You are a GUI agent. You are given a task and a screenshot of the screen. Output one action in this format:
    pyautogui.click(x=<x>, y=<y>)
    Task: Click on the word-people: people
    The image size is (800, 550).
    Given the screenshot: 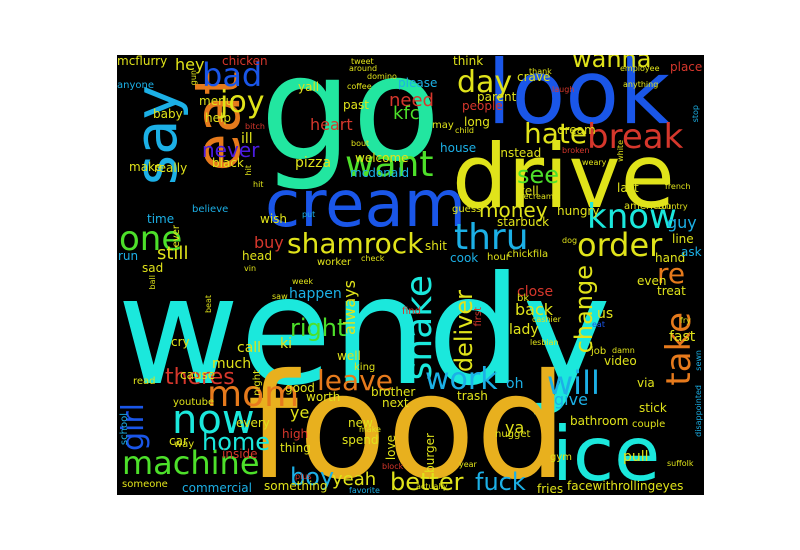 What is the action you would take?
    pyautogui.click(x=482, y=106)
    